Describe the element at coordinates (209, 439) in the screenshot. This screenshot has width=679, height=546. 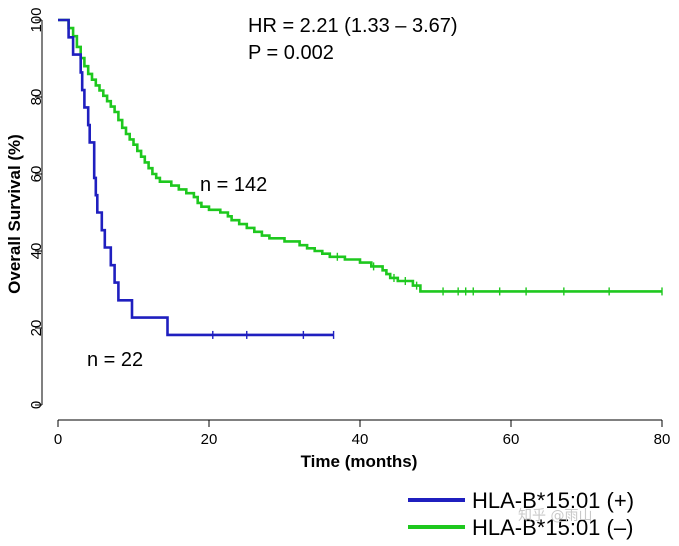
I see `x-tick-label: 20` at that location.